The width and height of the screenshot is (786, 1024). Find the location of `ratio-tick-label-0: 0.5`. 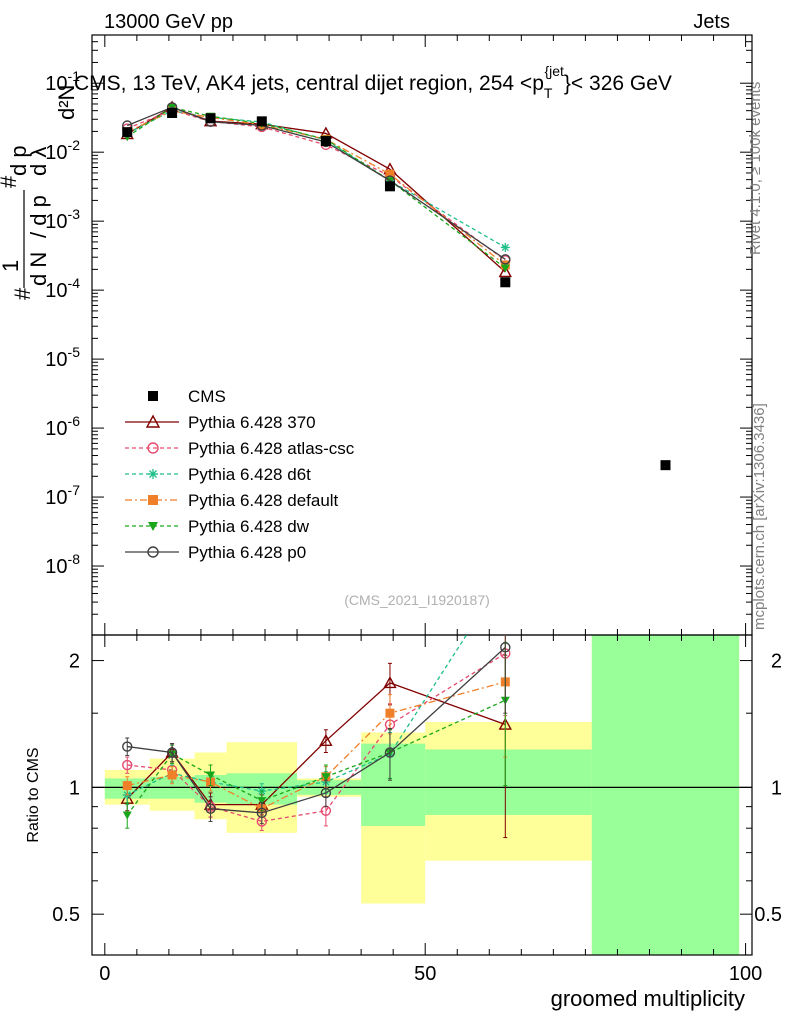

ratio-tick-label-0: 0.5 is located at coordinates (66, 915).